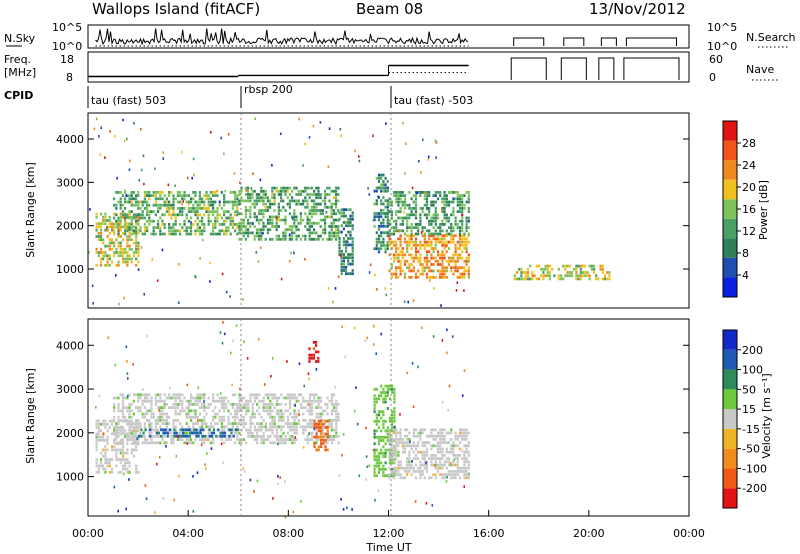  What do you see at coordinates (712, 77) in the screenshot?
I see `nave-tick-bottom: 0` at bounding box center [712, 77].